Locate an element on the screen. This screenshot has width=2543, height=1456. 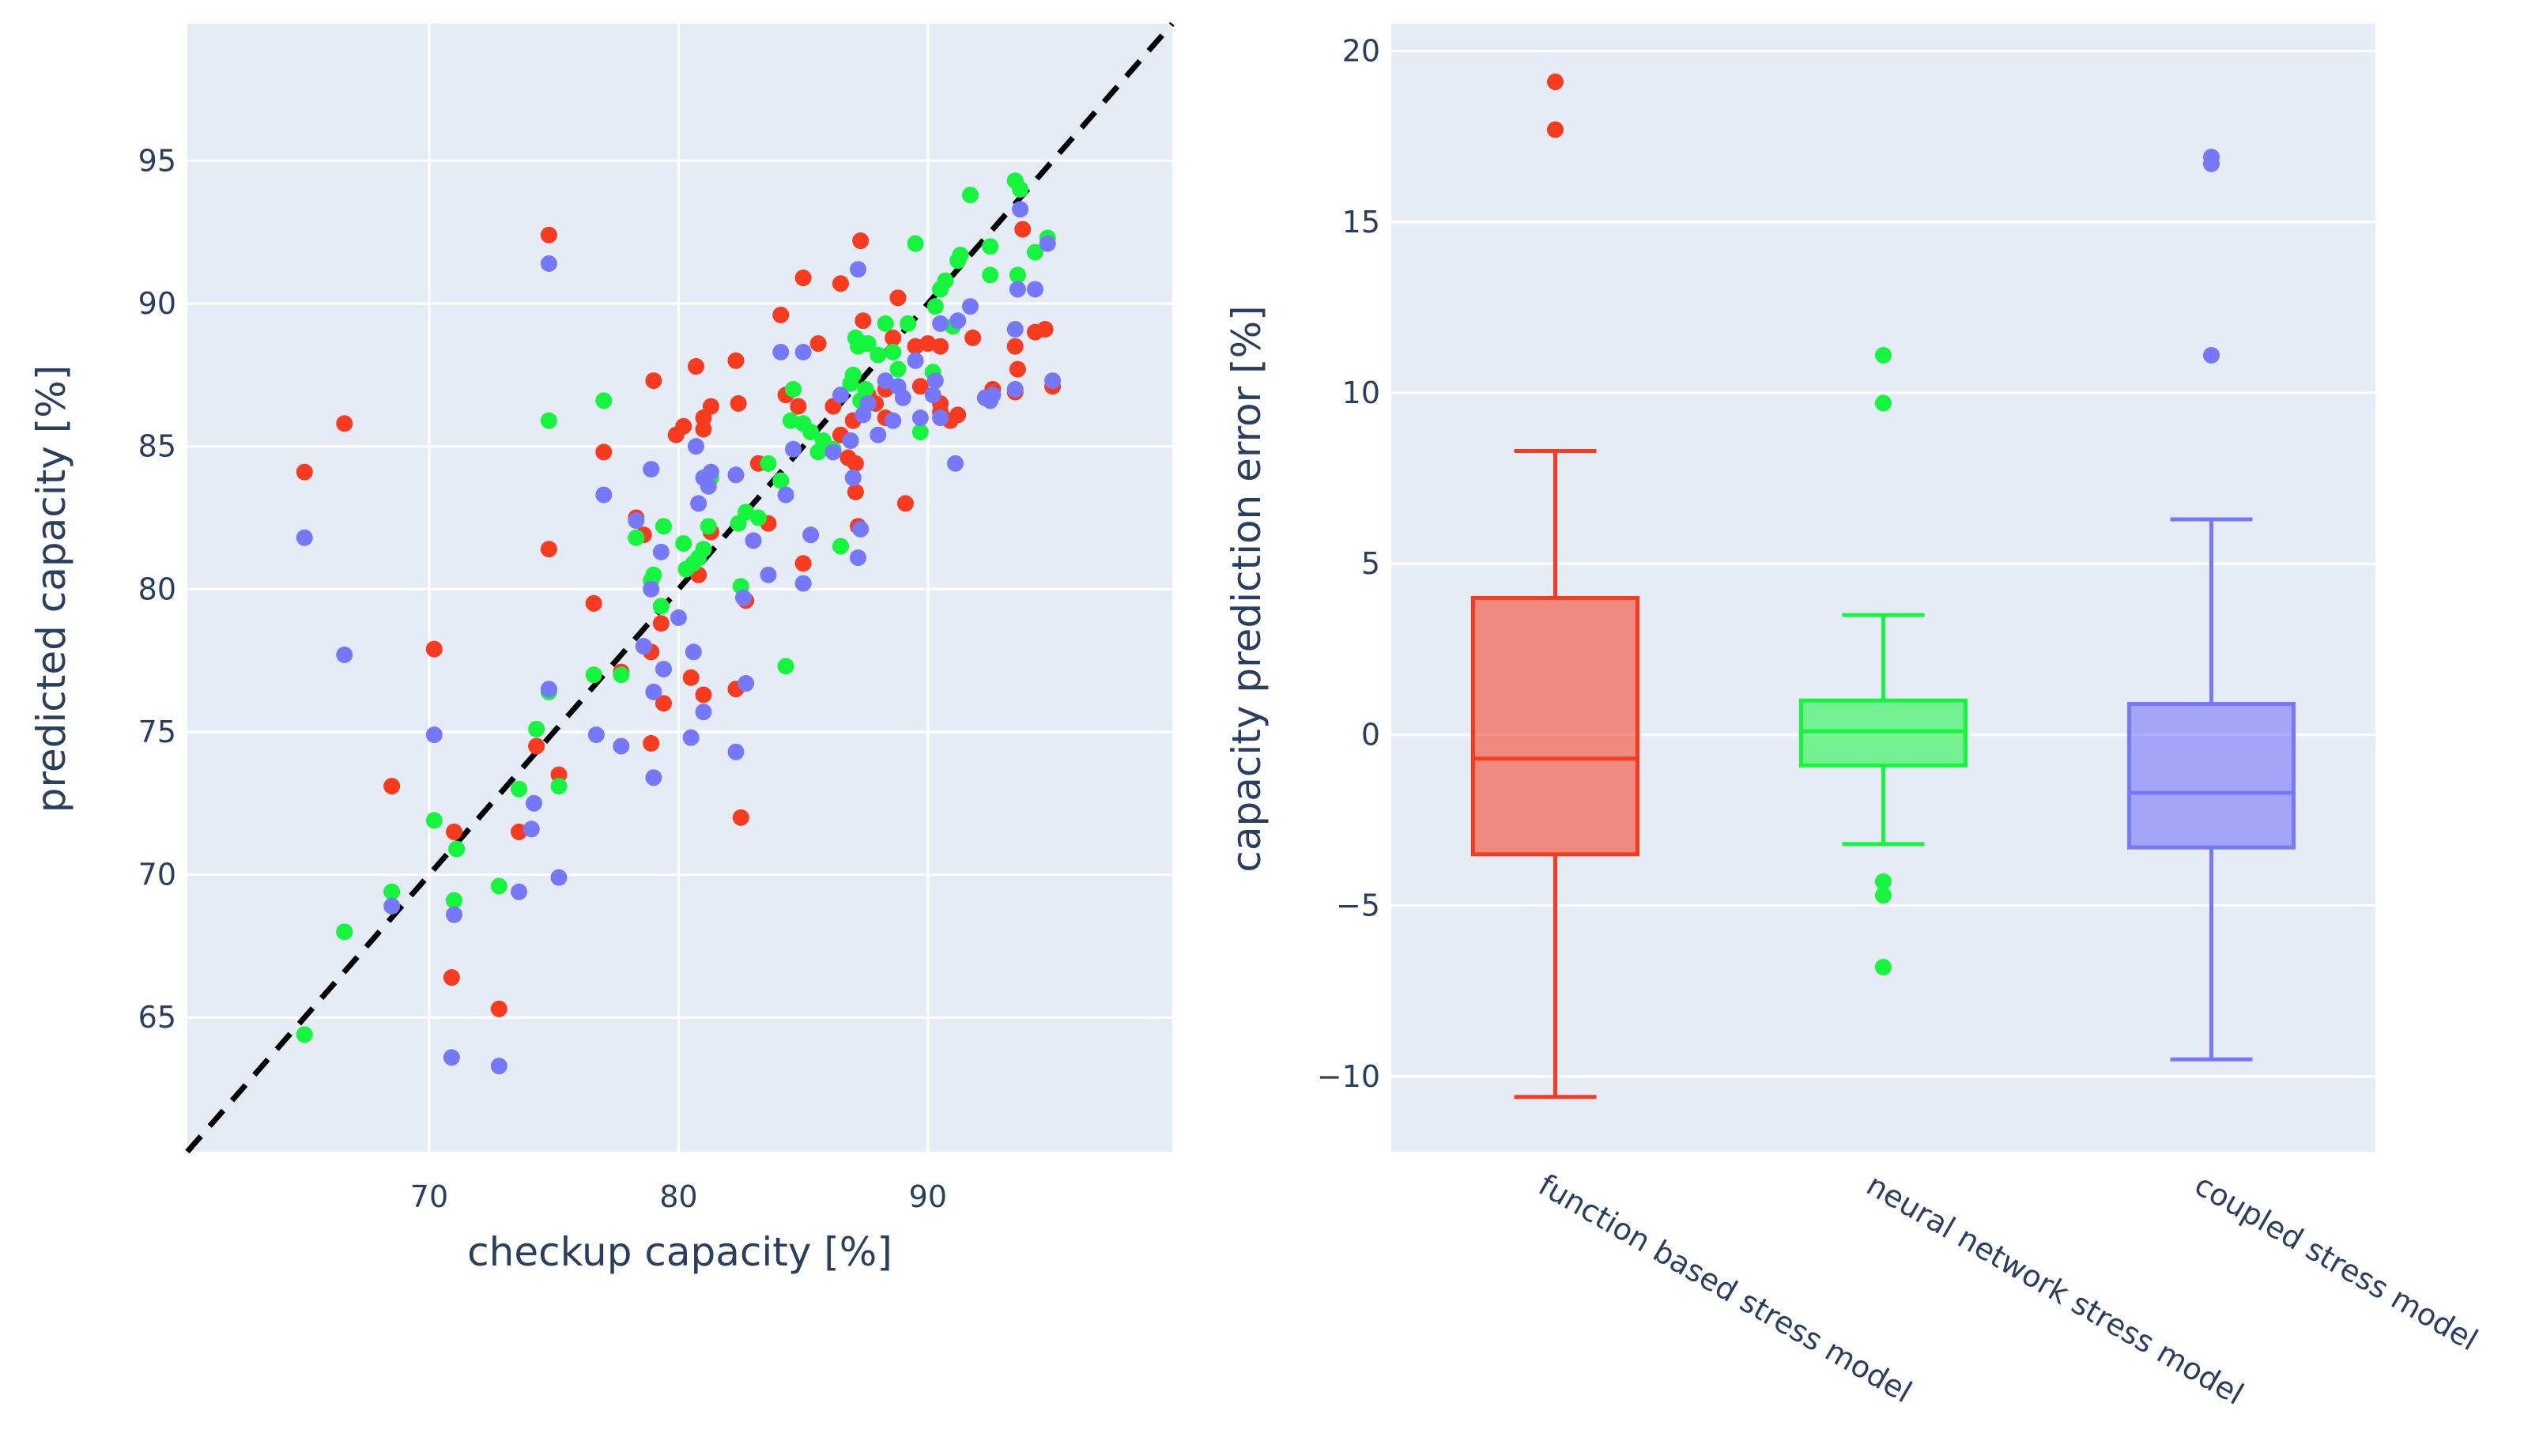
box-y-tick-label: −10 is located at coordinates (1348, 1076).